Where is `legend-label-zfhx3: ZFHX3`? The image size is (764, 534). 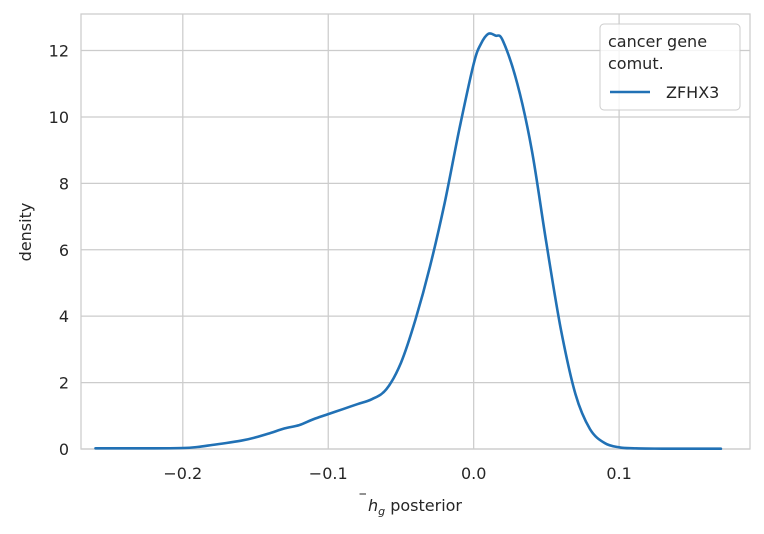
legend-label-zfhx3: ZFHX3 is located at coordinates (692, 92).